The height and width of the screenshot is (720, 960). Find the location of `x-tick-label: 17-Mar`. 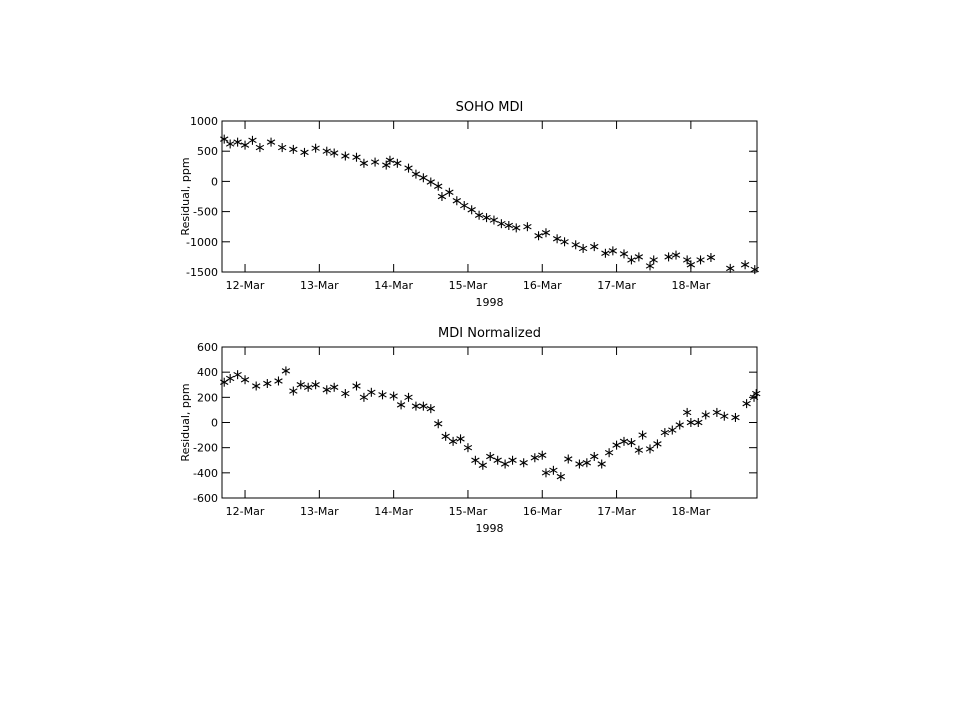

x-tick-label: 17-Mar is located at coordinates (616, 511).